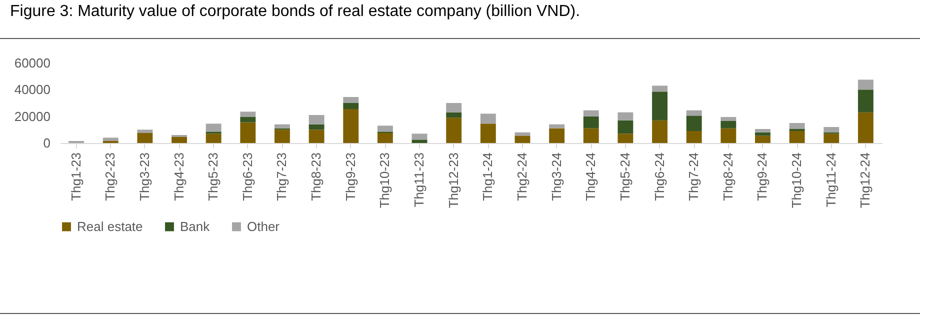 Image resolution: width=928 pixels, height=320 pixels. I want to click on x-tick-label: Thg6-24, so click(659, 176).